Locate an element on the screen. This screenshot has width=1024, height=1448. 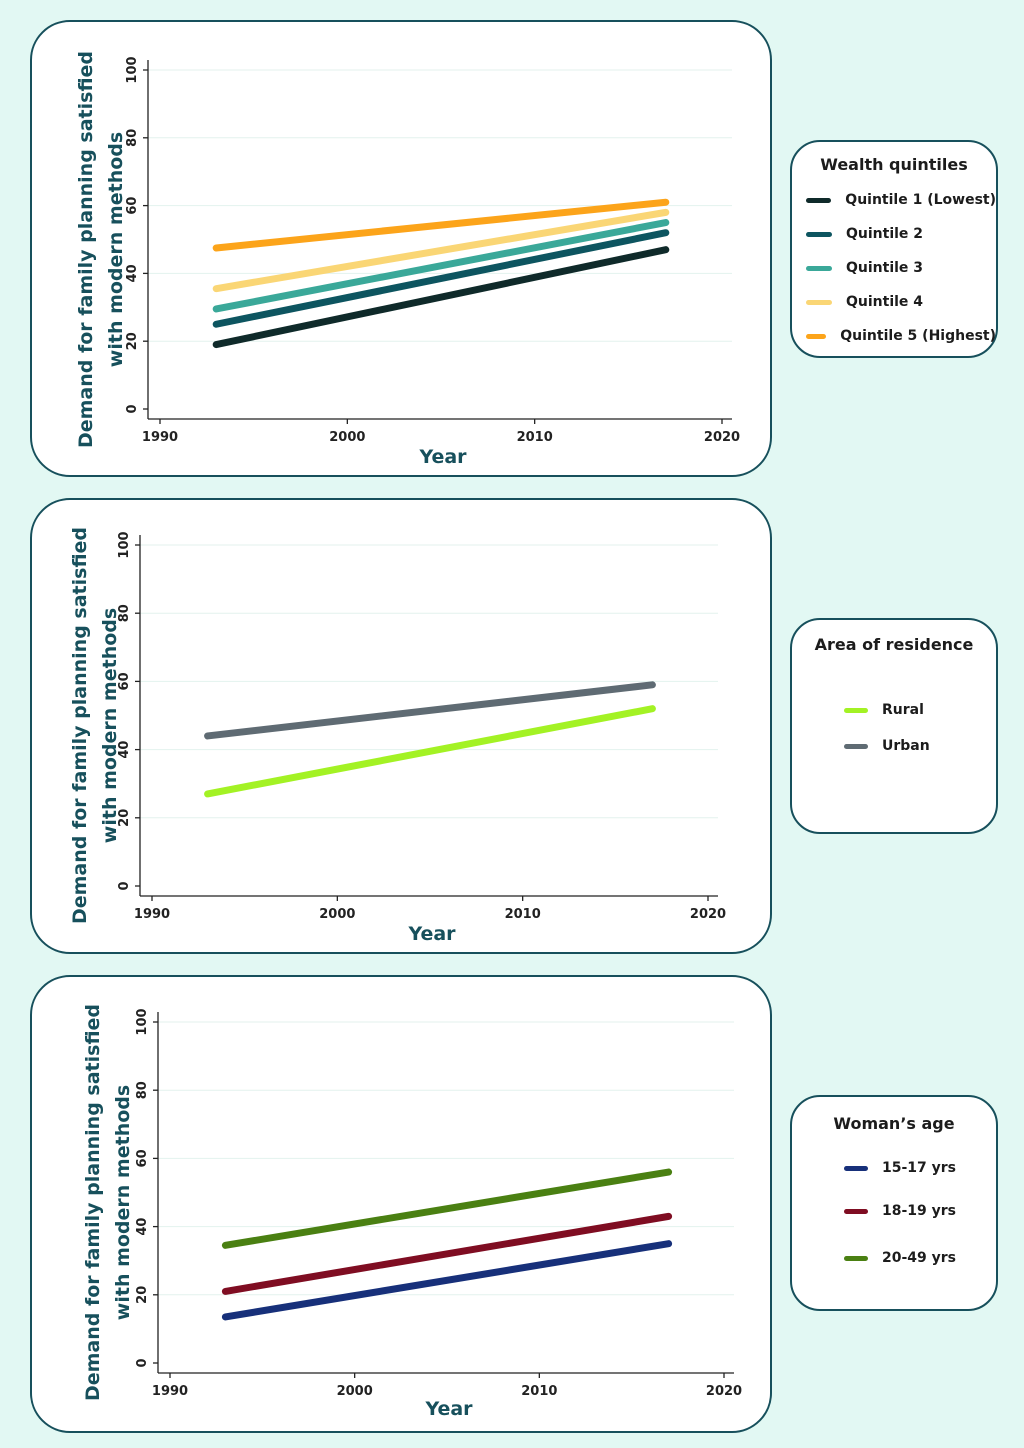
legend-label: Quintile 5 (Highest) is located at coordinates (918, 336).